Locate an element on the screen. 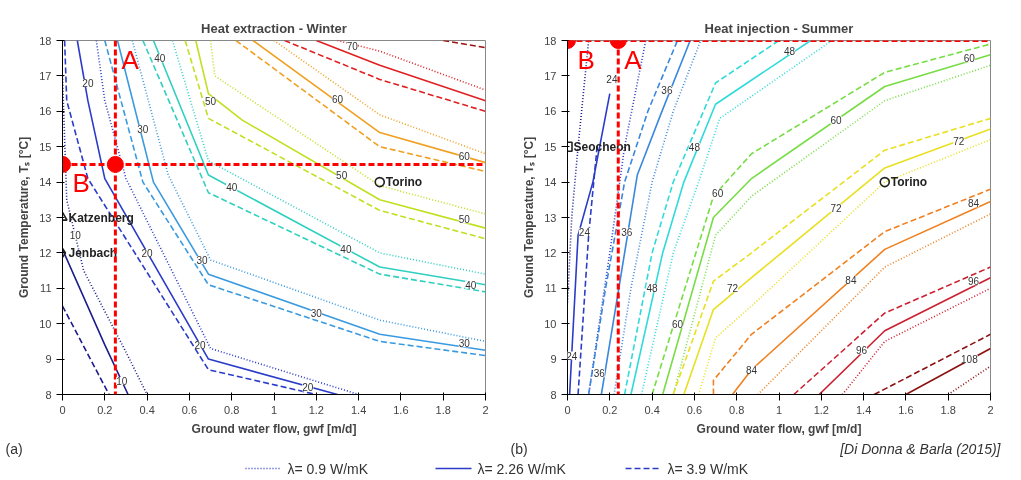  annotation: 70 is located at coordinates (352, 46).